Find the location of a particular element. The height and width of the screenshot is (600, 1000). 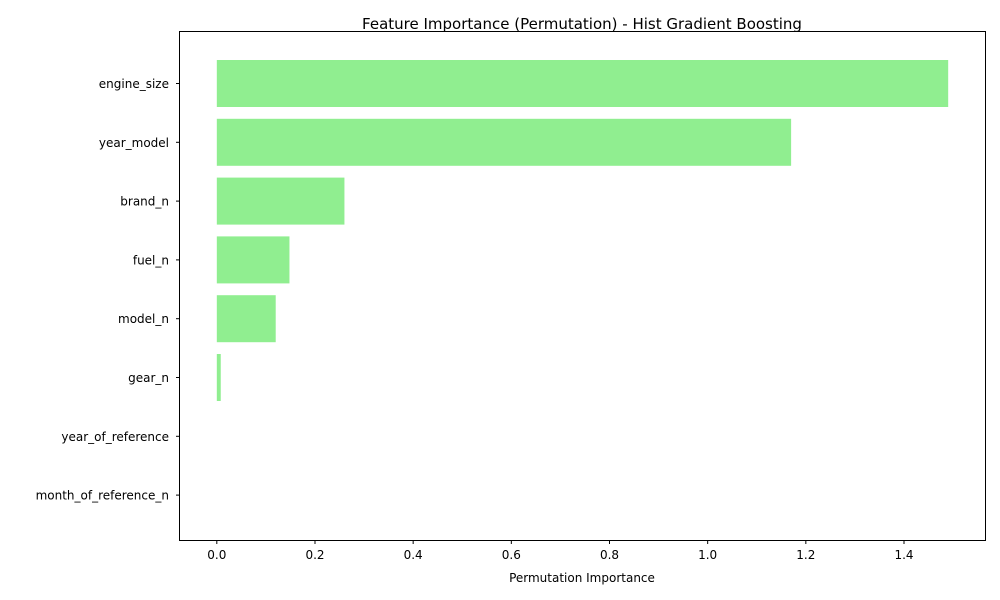

x-tick-label: 1.4 is located at coordinates (903, 555).